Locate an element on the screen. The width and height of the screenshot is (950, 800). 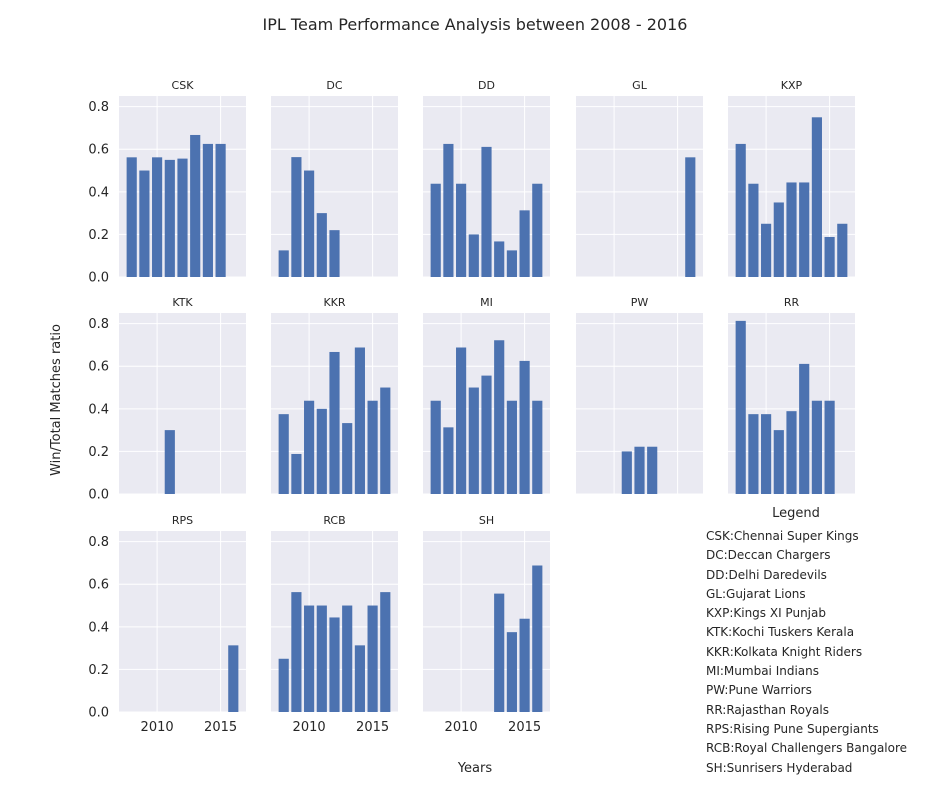
legend-item: GL:Gujarat Lions is located at coordinates (756, 593).